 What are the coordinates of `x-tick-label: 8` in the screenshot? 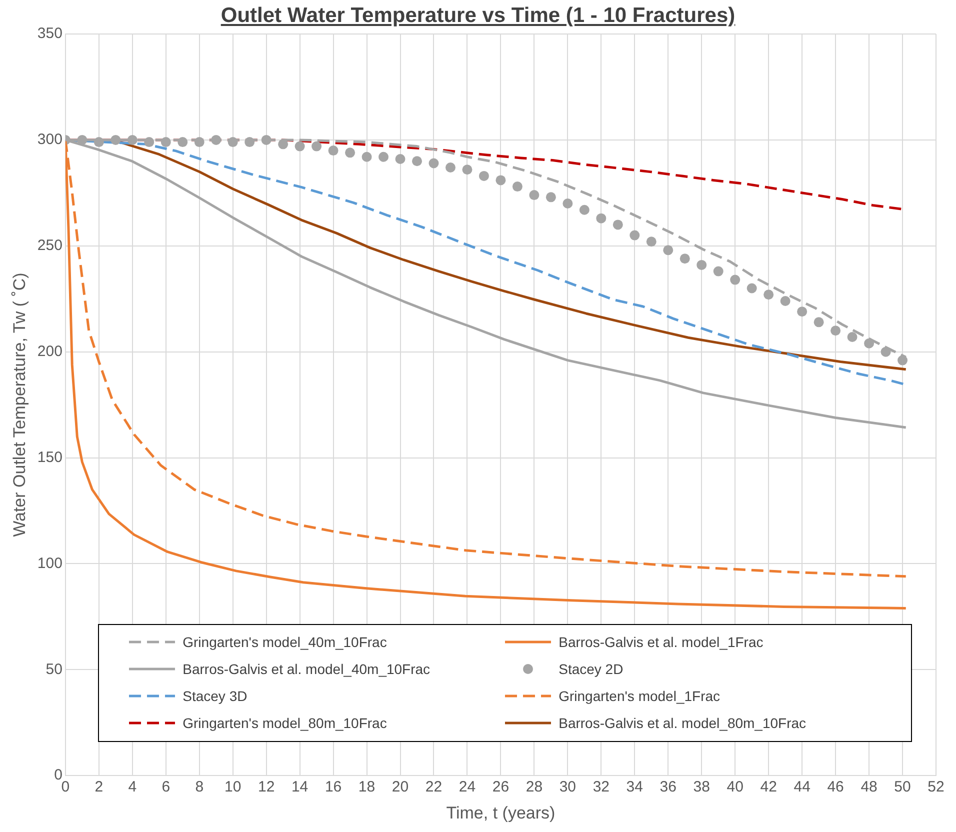 It's located at (199, 787).